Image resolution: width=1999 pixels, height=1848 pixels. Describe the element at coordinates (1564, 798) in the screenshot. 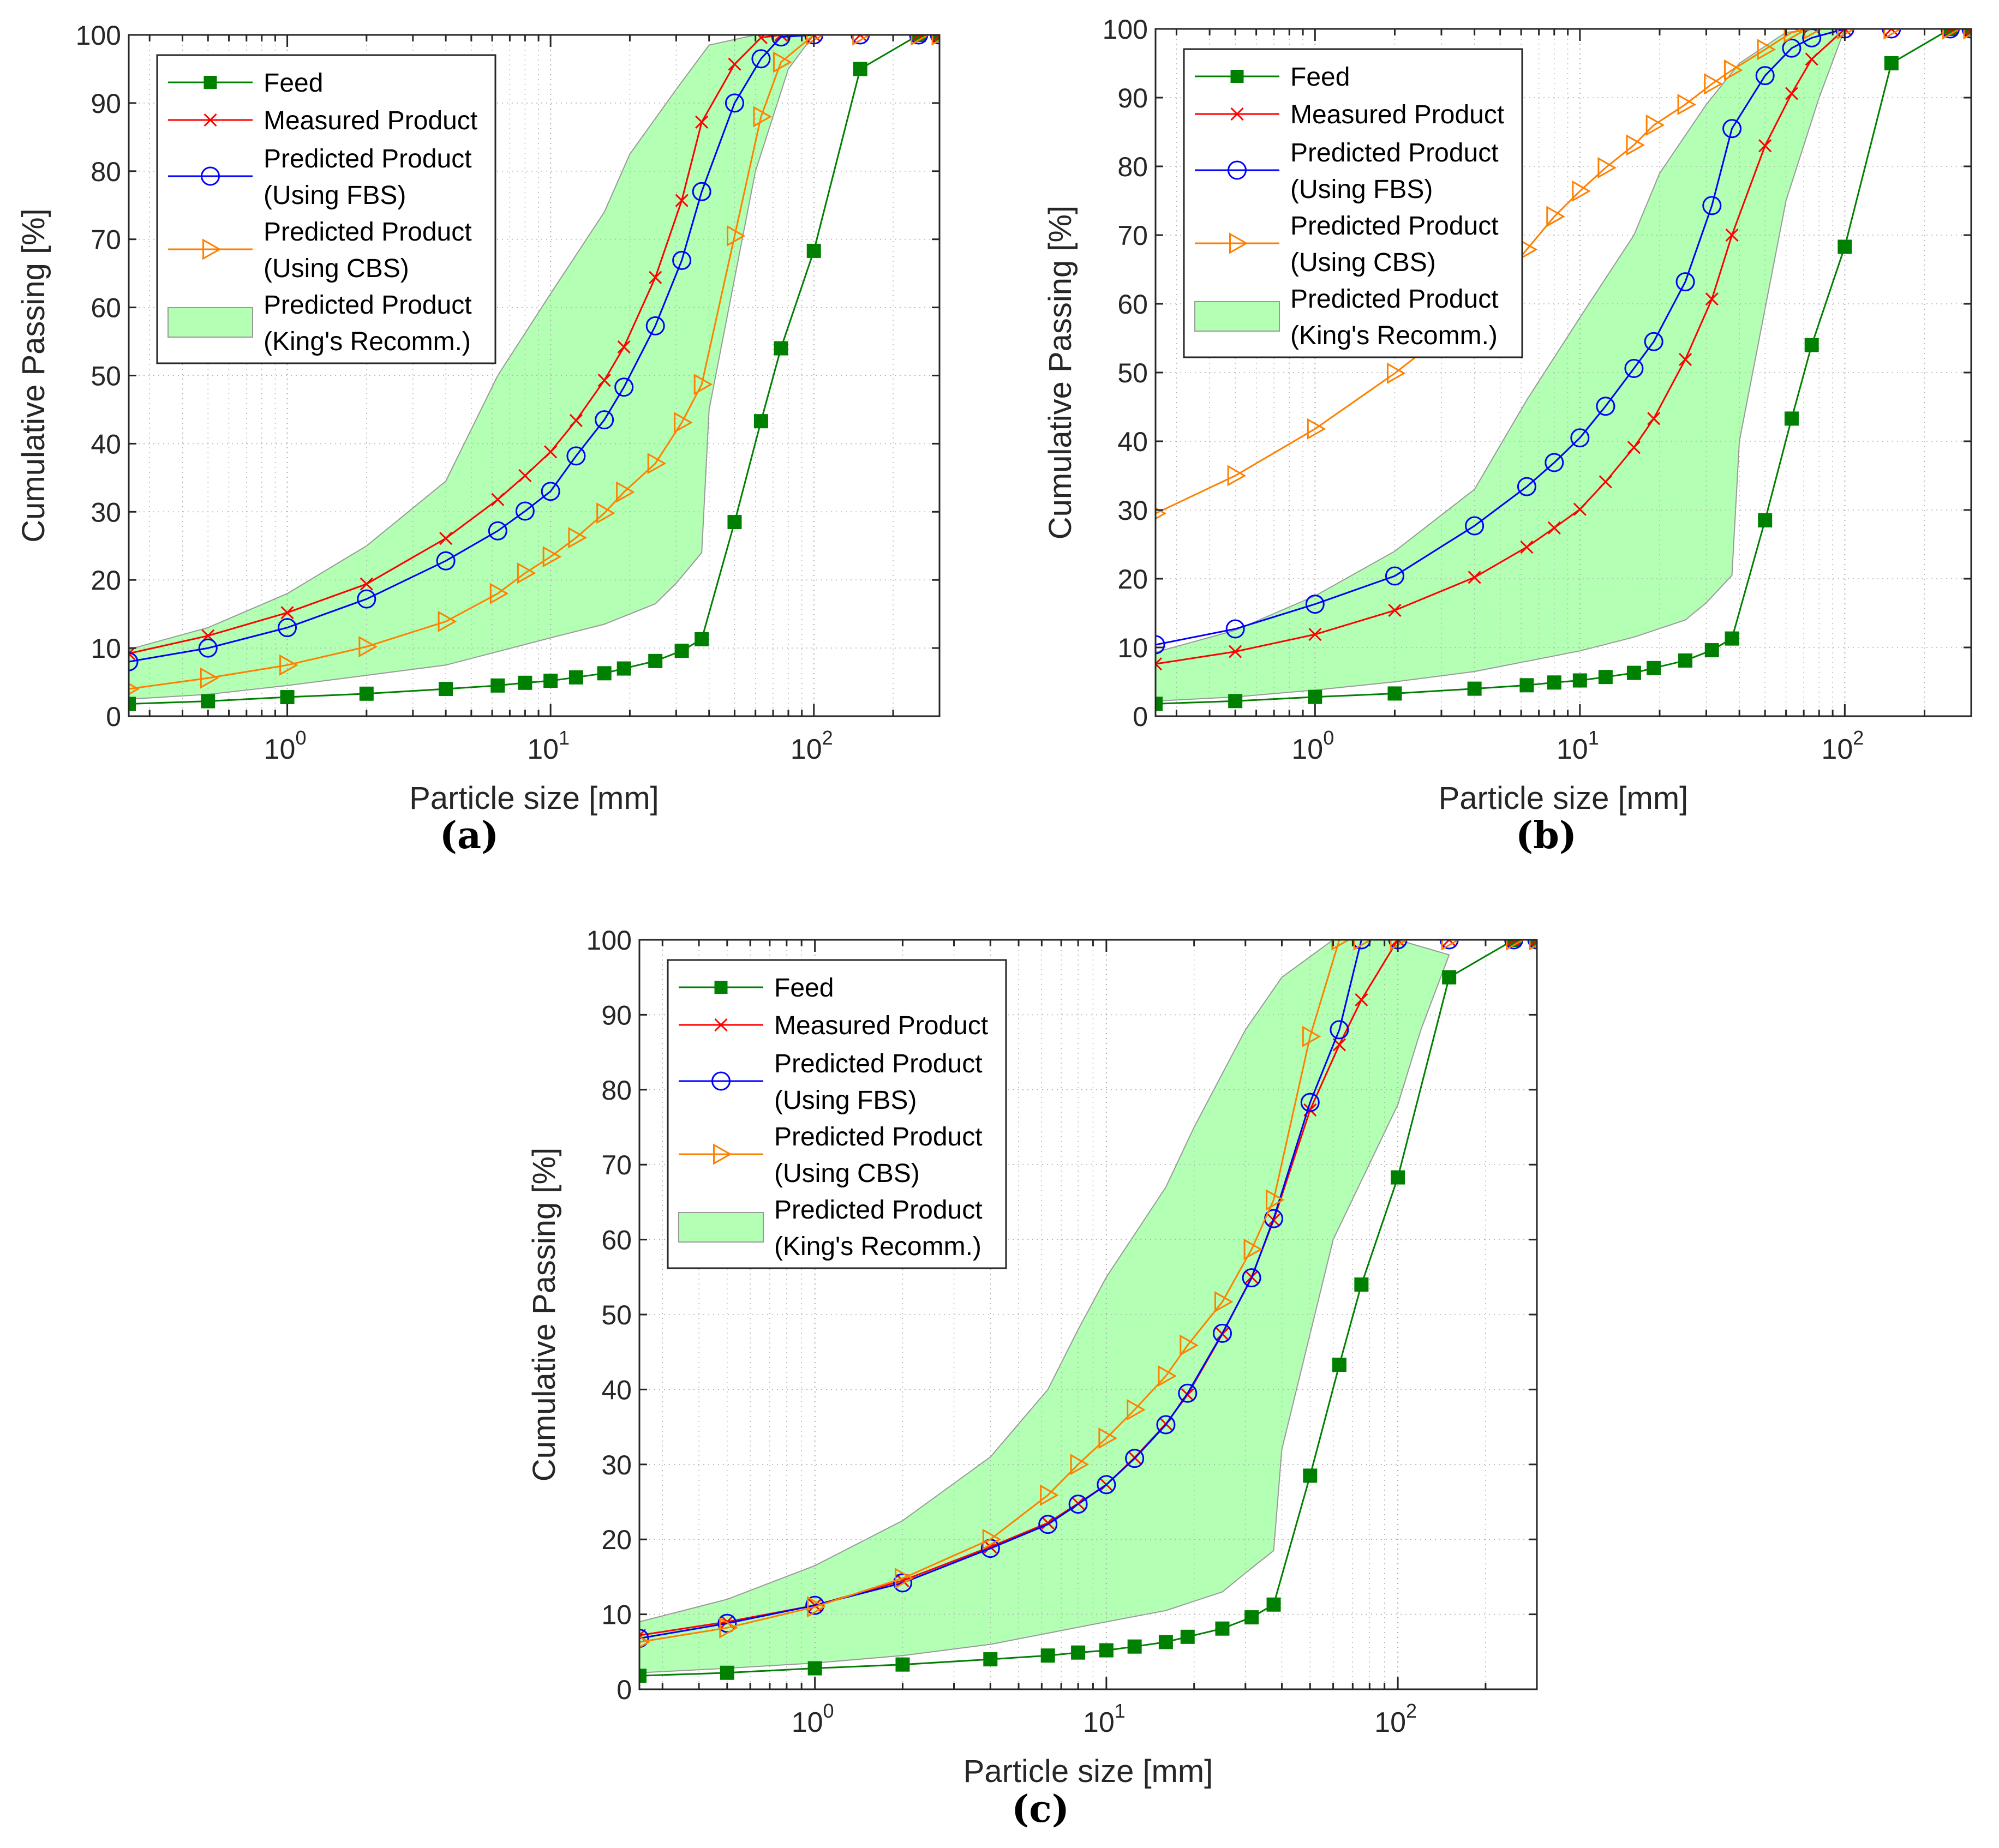

I see `x-axis-title: Particle size [mm]` at that location.